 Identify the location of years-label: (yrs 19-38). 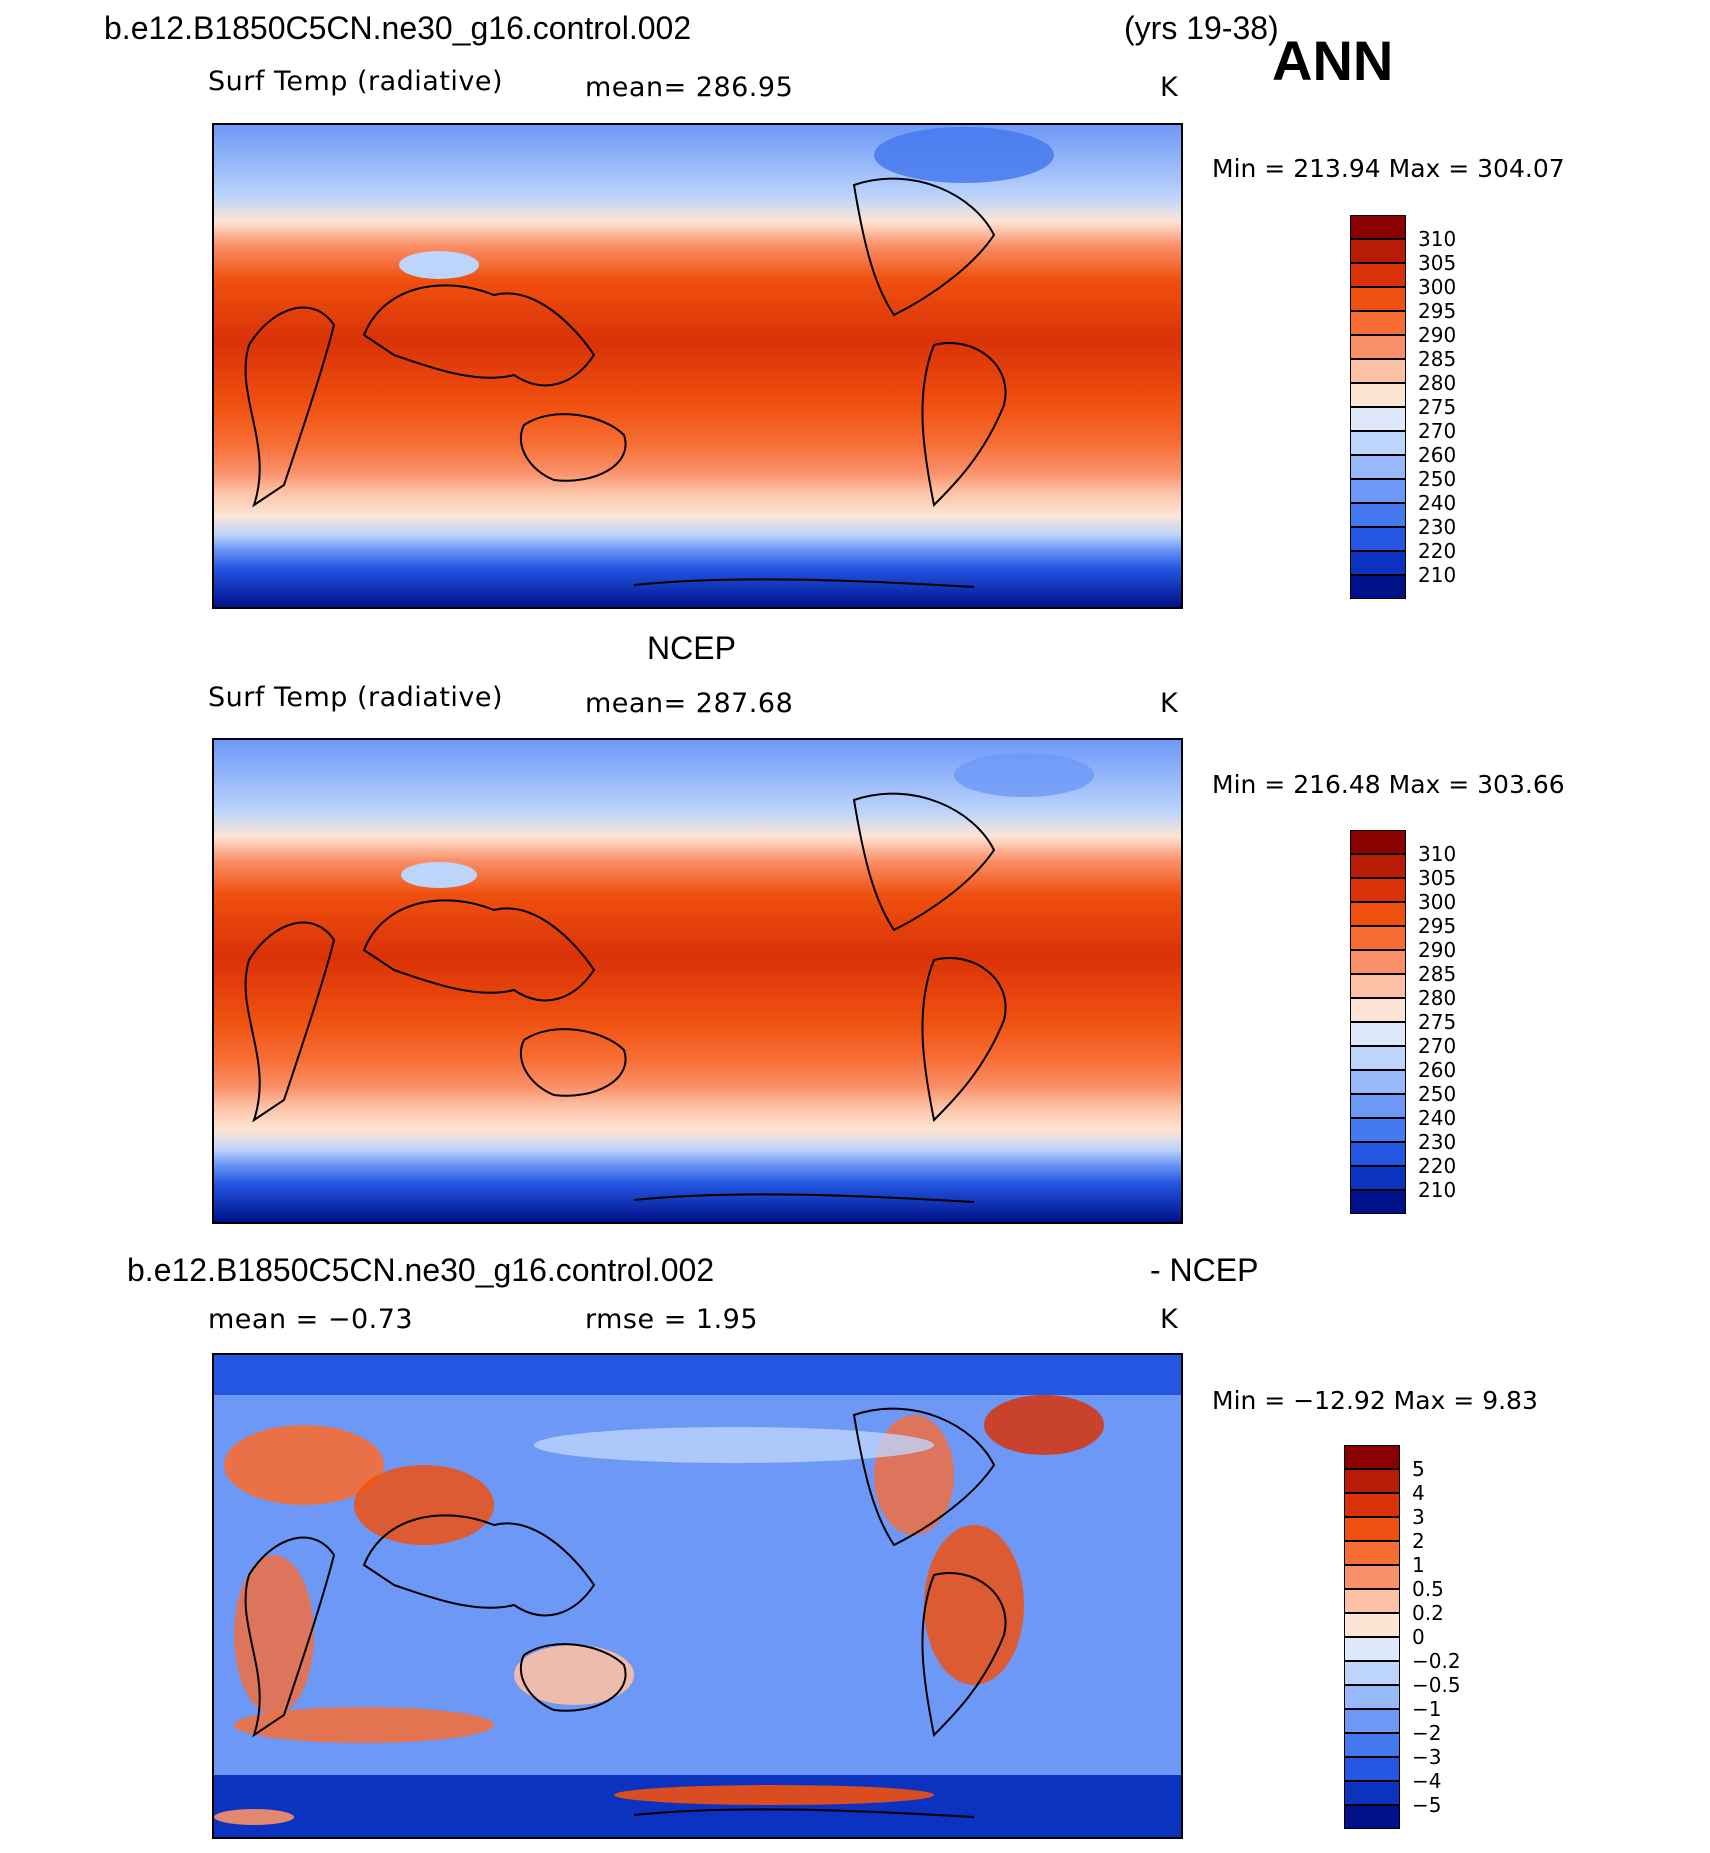
(1201, 28).